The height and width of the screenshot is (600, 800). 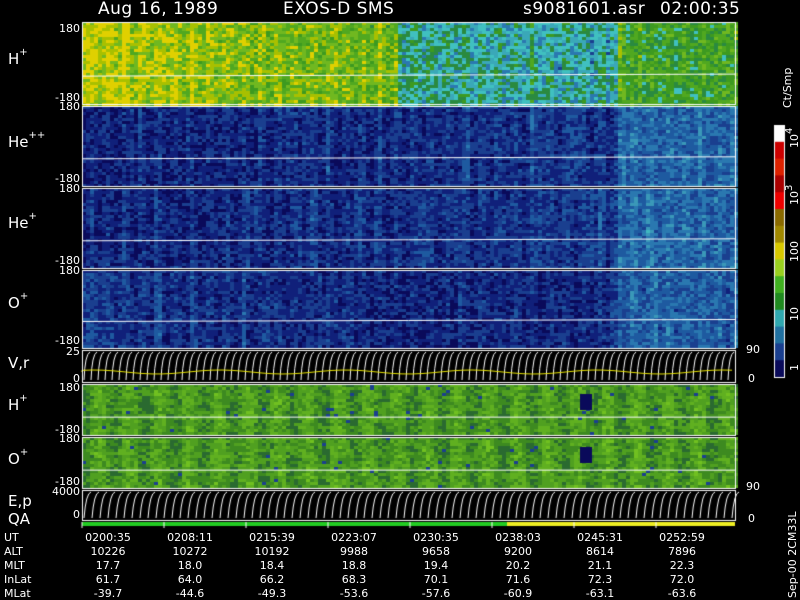 What do you see at coordinates (18, 57) in the screenshot?
I see `panel-label-h-plus: H+` at bounding box center [18, 57].